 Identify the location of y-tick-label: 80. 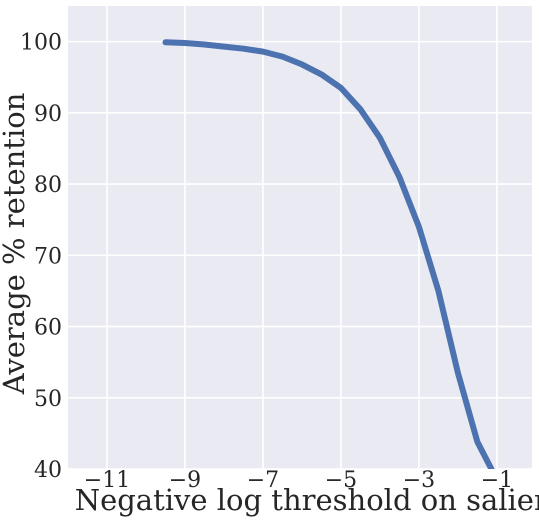
(48, 185).